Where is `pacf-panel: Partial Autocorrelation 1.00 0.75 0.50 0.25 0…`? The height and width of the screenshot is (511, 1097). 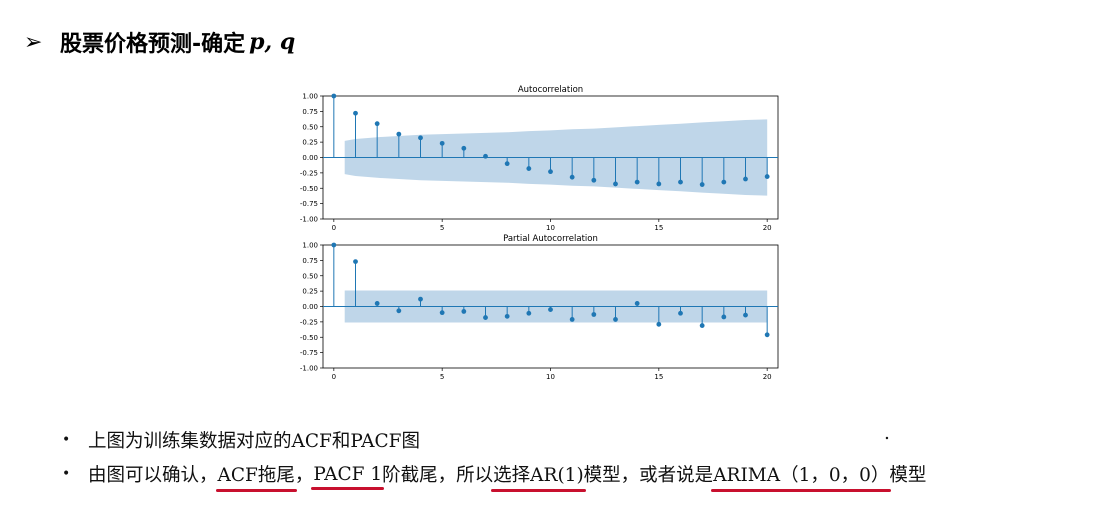
pacf-panel: Partial Autocorrelation 1.00 0.75 0.50 0.25 0… is located at coordinates (539, 307).